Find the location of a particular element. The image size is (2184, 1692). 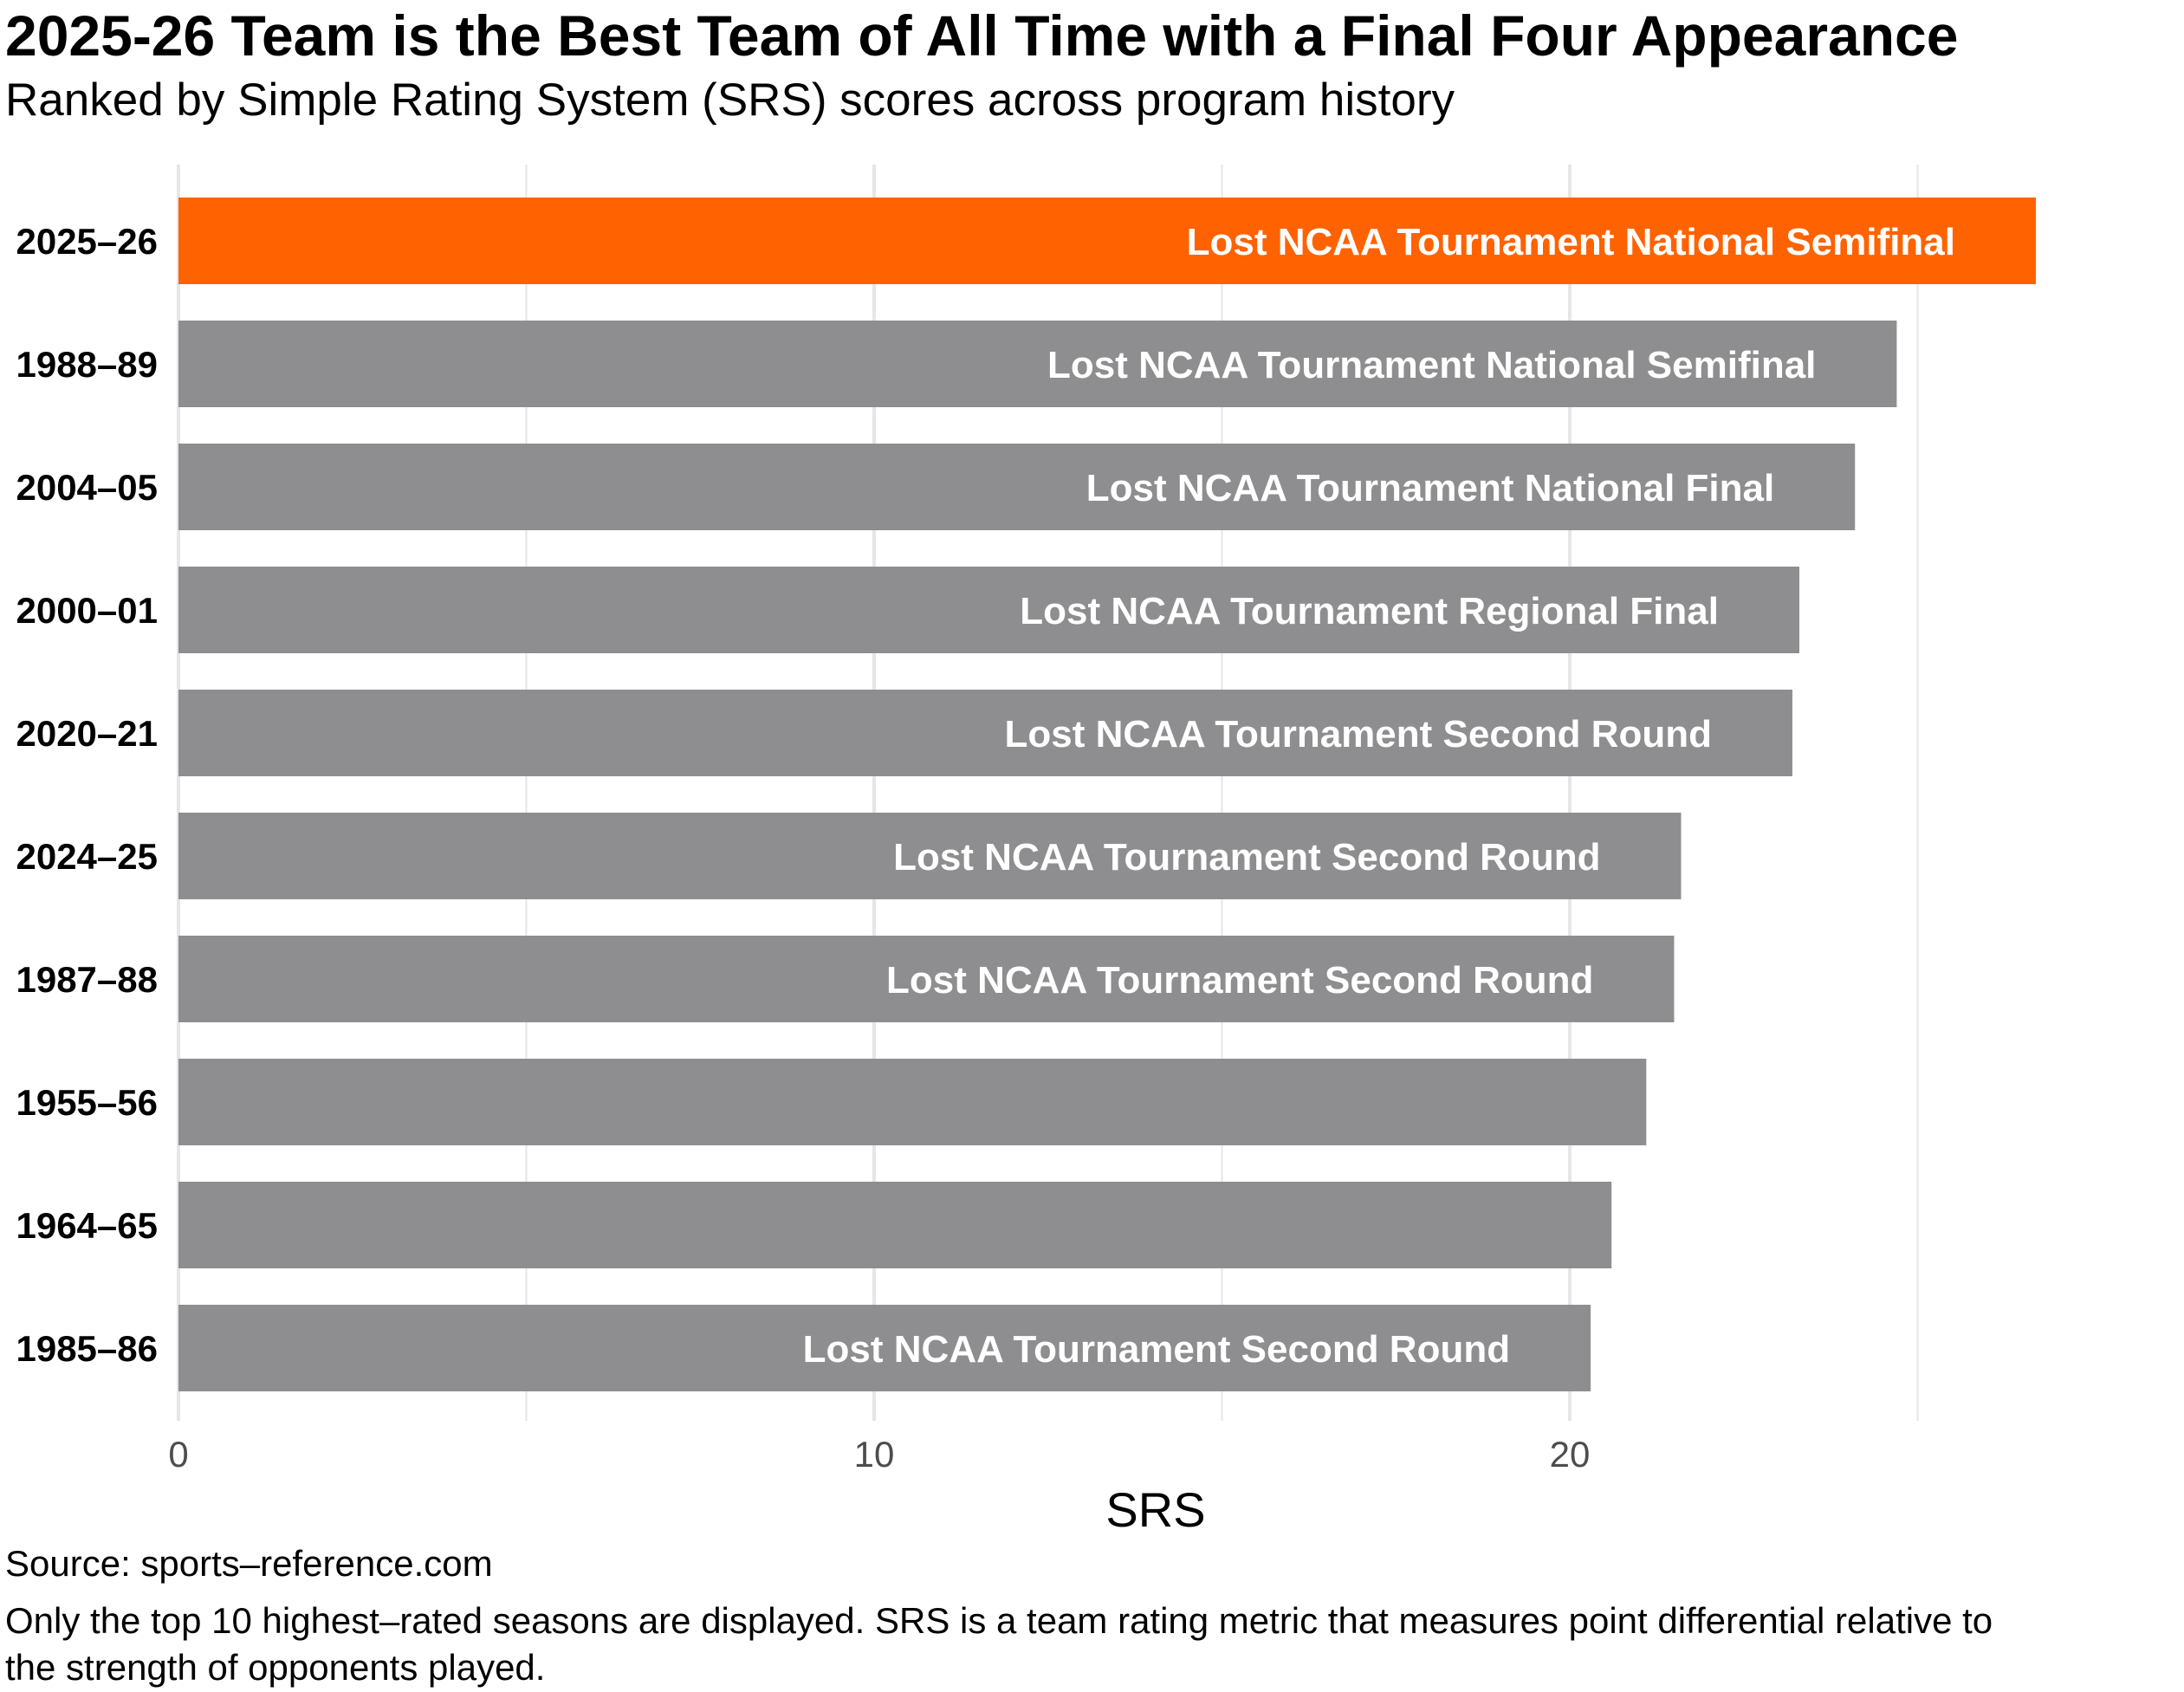

category-label: 2025–26 is located at coordinates (87, 242).